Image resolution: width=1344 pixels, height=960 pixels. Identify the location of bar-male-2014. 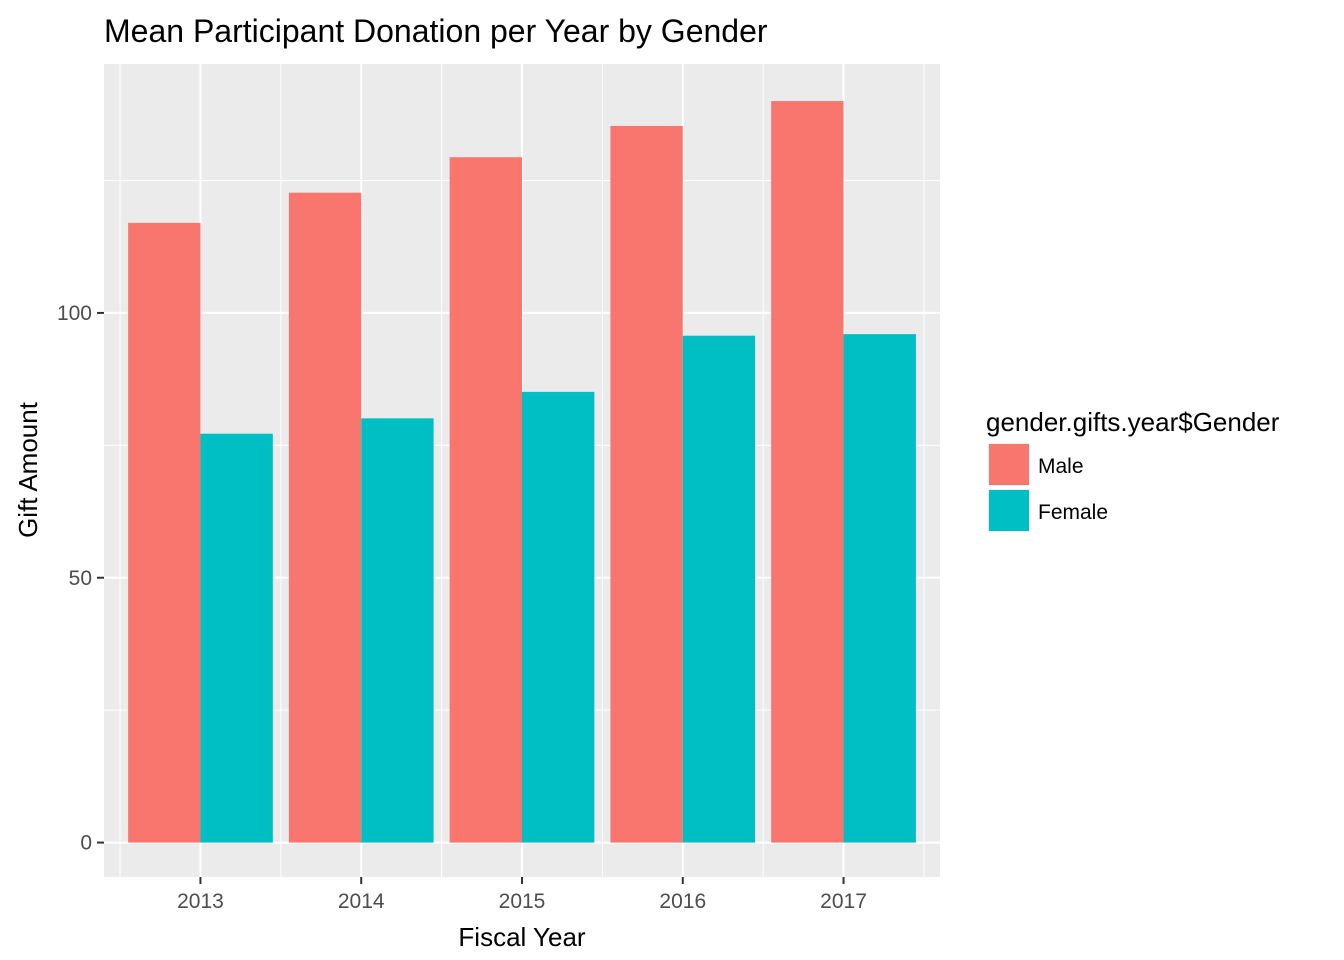
(325, 517).